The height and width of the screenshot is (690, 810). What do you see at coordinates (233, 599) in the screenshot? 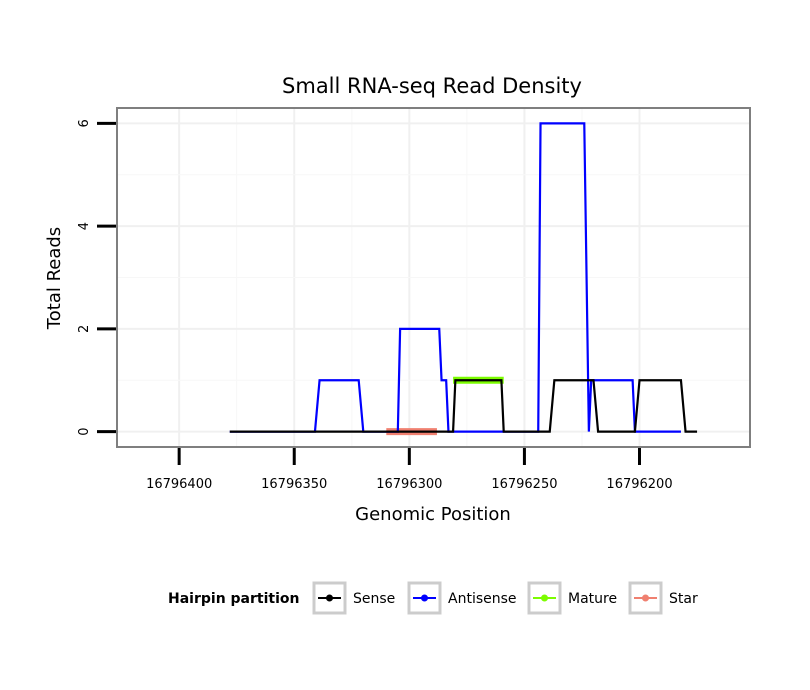
I see `legend-title: Hairpin partition` at bounding box center [233, 599].